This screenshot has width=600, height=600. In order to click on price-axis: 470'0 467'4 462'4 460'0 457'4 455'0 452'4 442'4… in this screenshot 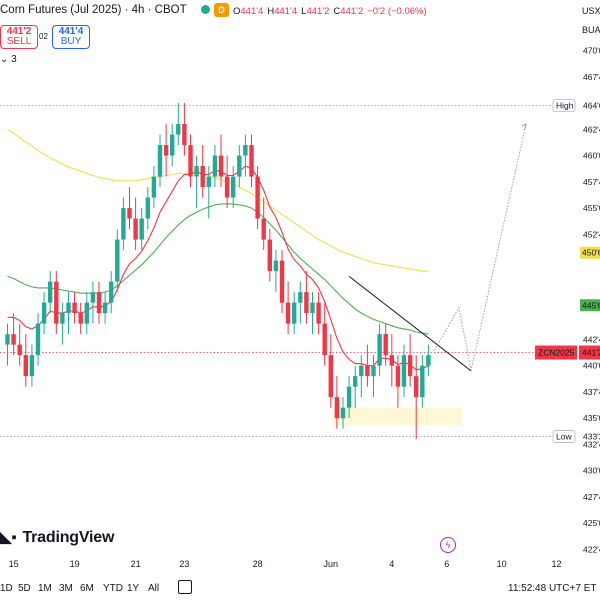, I will do `click(576, 286)`.